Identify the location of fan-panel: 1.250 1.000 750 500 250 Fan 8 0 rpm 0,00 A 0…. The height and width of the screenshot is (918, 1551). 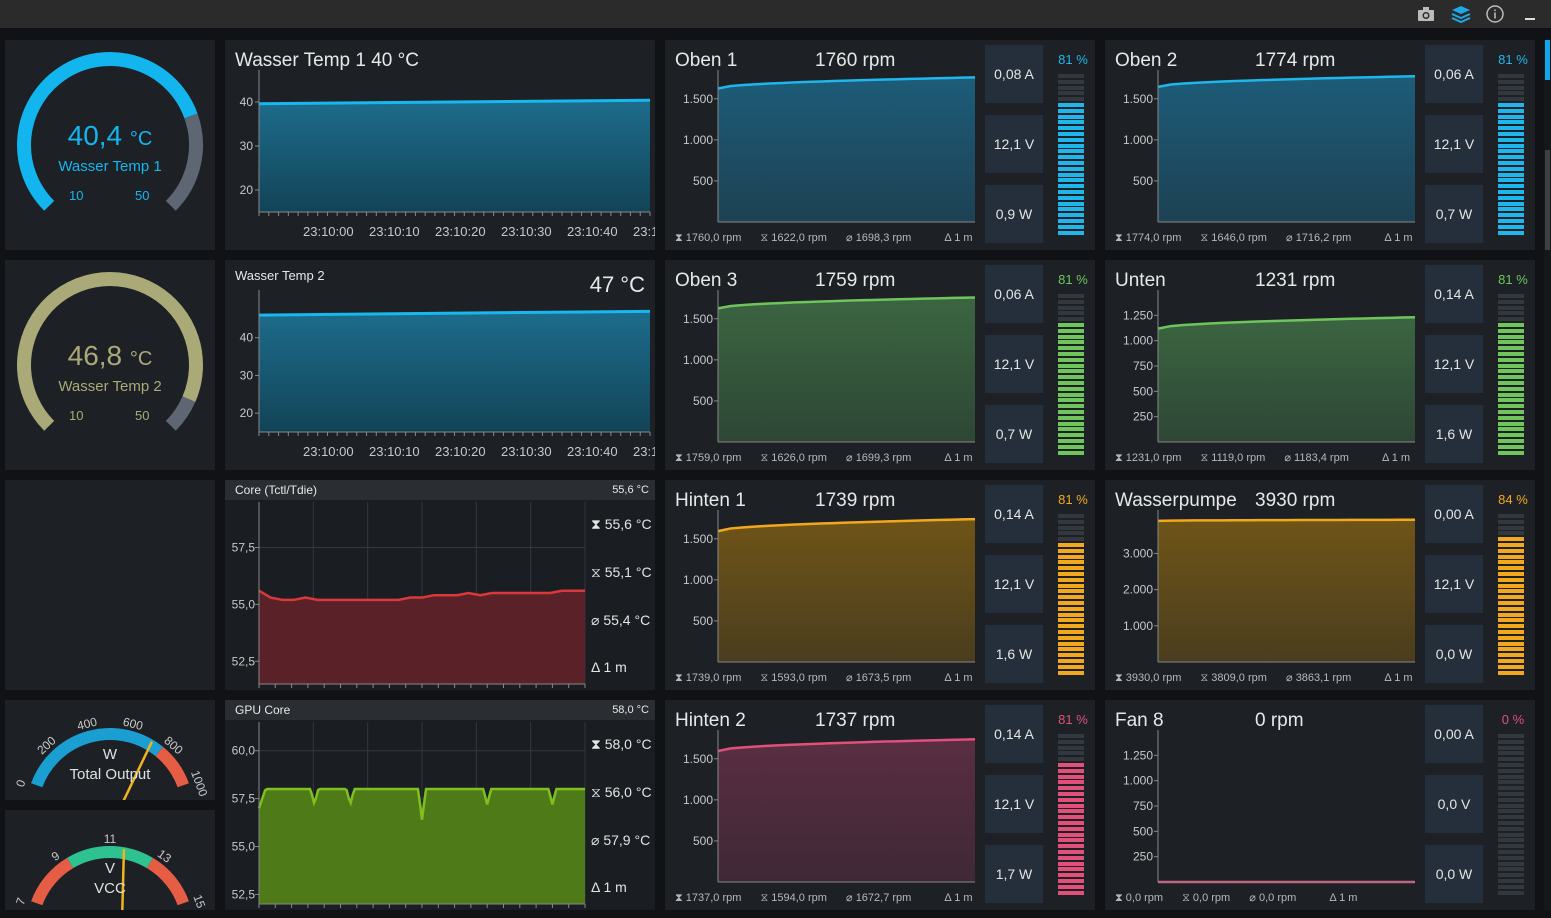
(1320, 805).